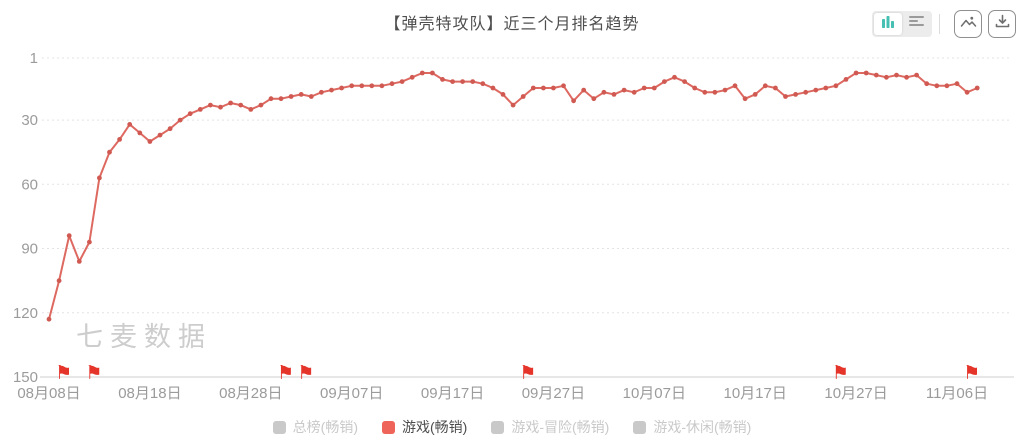 This screenshot has height=448, width=1024. What do you see at coordinates (315, 427) in the screenshot?
I see `legend-item-total-grossing: 总榜(畅销)` at bounding box center [315, 427].